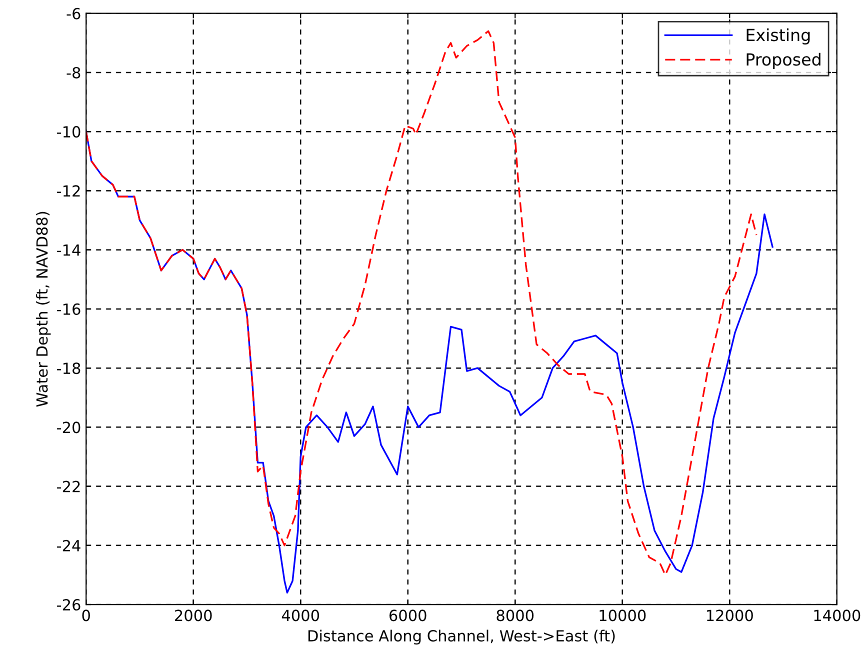  Describe the element at coordinates (461, 637) in the screenshot. I see `x-axis-title: Distance Along Channel, West->East (ft)` at that location.